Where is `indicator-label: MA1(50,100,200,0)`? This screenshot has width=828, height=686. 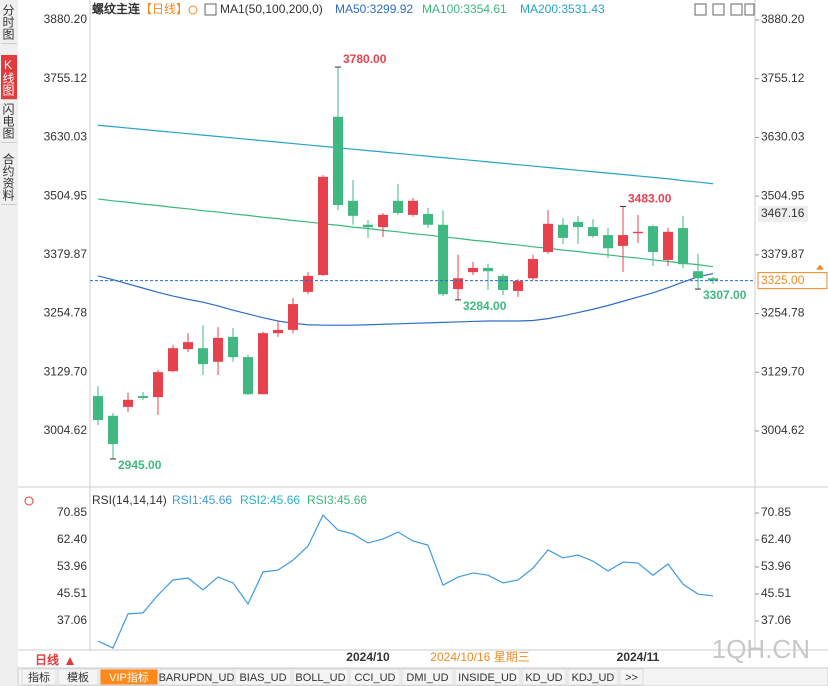 indicator-label: MA1(50,100,200,0) is located at coordinates (271, 9).